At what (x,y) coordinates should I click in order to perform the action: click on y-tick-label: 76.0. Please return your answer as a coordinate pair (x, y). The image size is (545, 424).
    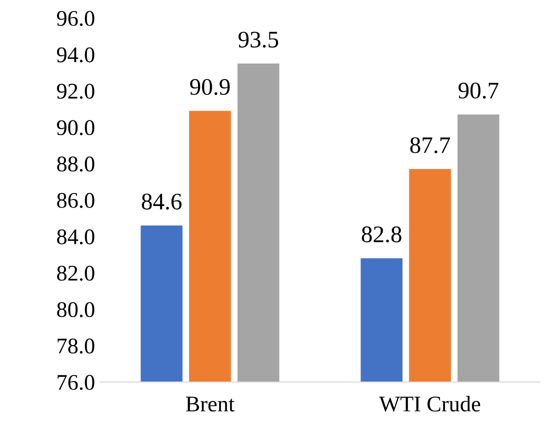
    Looking at the image, I should click on (76, 382).